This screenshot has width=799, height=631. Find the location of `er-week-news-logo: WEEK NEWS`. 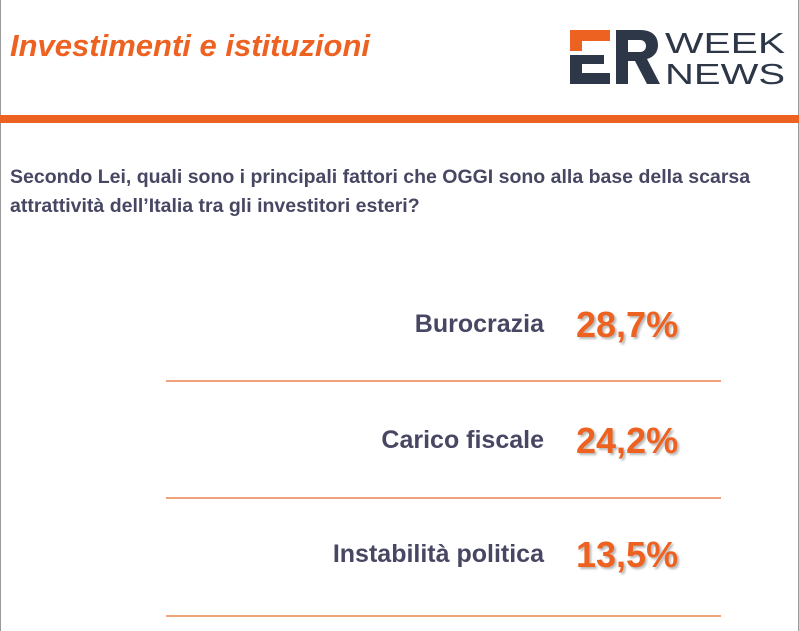

er-week-news-logo: WEEK NEWS is located at coordinates (678, 57).